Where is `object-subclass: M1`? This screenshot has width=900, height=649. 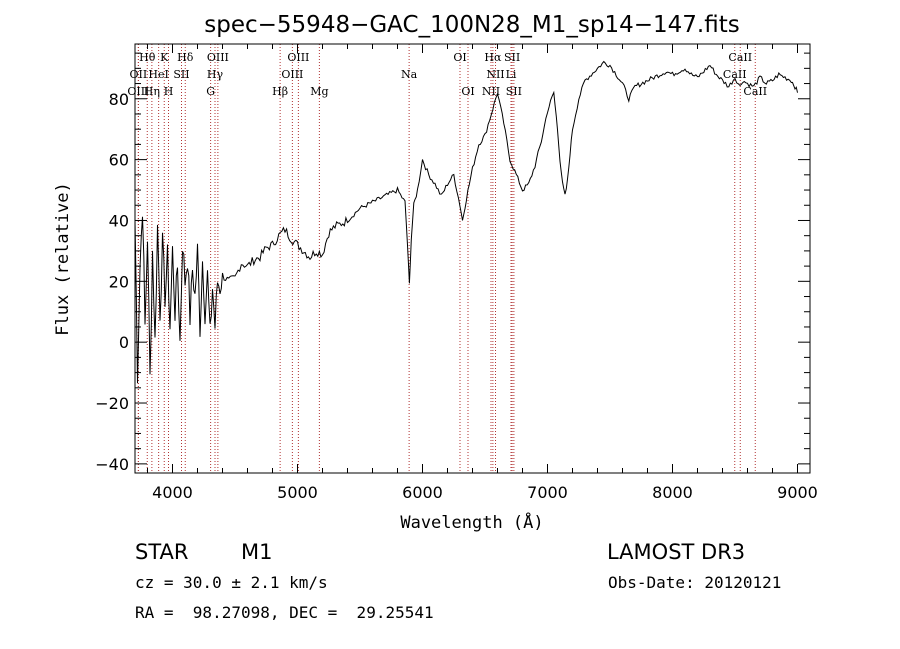 object-subclass: M1 is located at coordinates (257, 552).